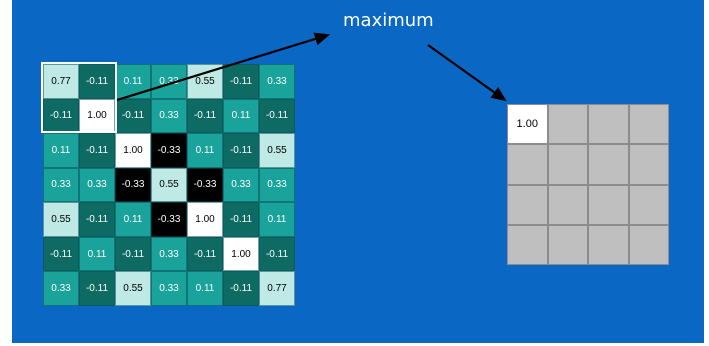 The width and height of the screenshot is (709, 346). I want to click on pooling-window, so click(79, 97).